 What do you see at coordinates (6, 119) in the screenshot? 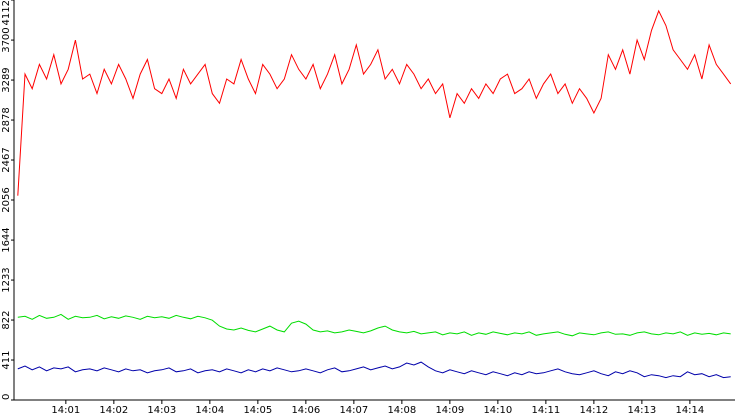
I see `y-tick-label: 2878` at bounding box center [6, 119].